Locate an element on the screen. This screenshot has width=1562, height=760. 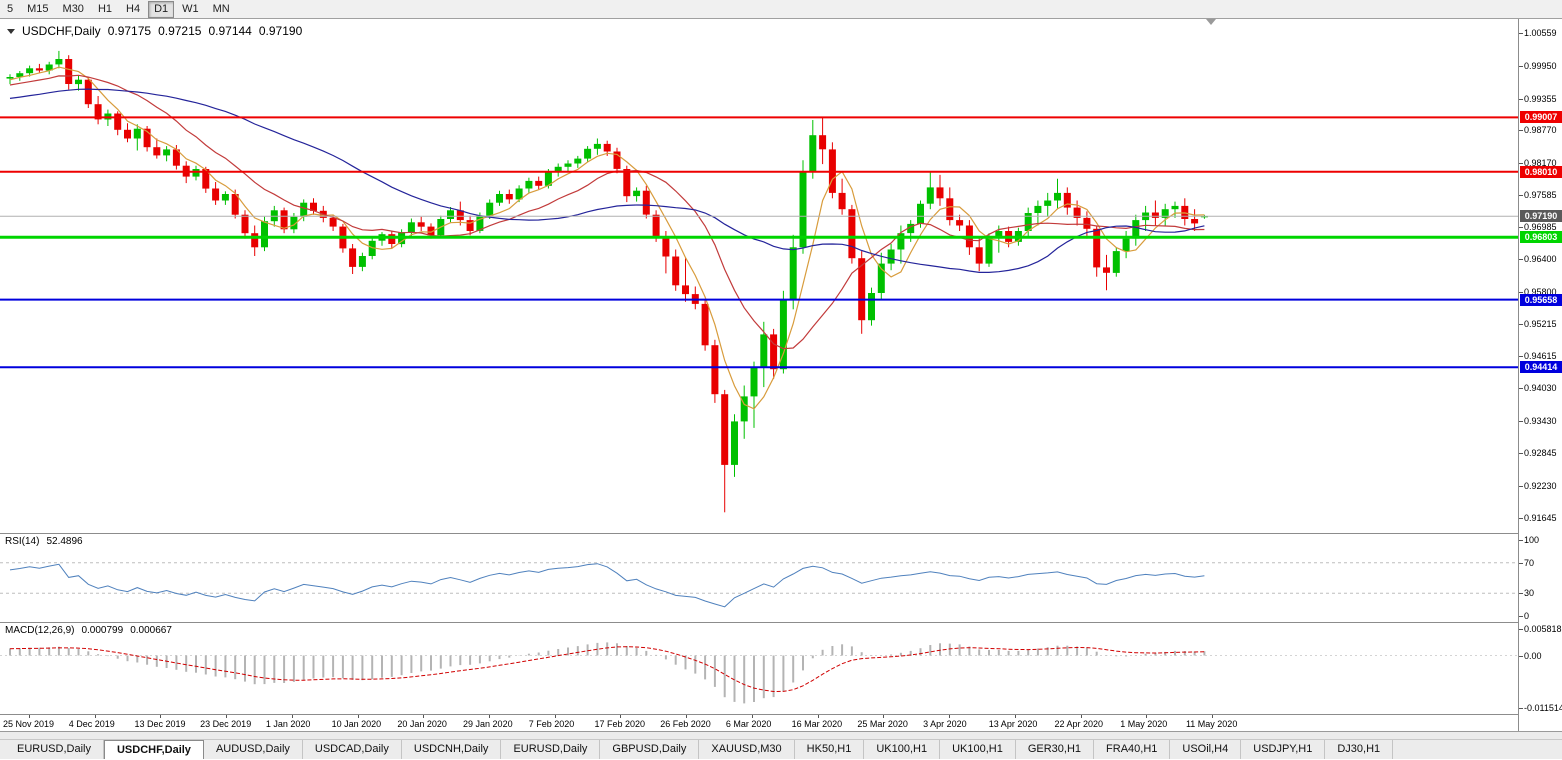
price-tick-label: 0.95215 is located at coordinates (1540, 323).